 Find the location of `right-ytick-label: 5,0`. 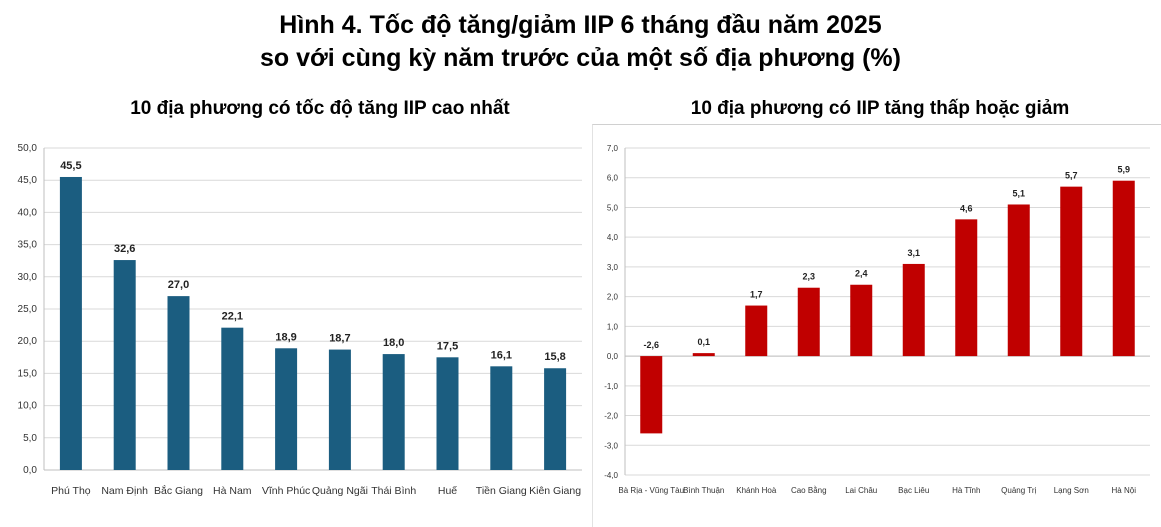

right-ytick-label: 5,0 is located at coordinates (613, 207).